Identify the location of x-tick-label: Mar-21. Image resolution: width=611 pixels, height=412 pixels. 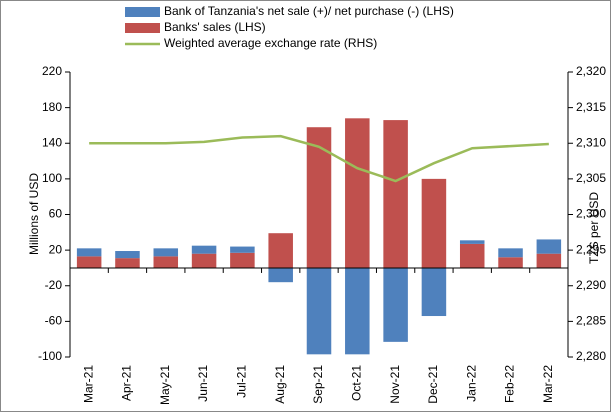
(88, 384).